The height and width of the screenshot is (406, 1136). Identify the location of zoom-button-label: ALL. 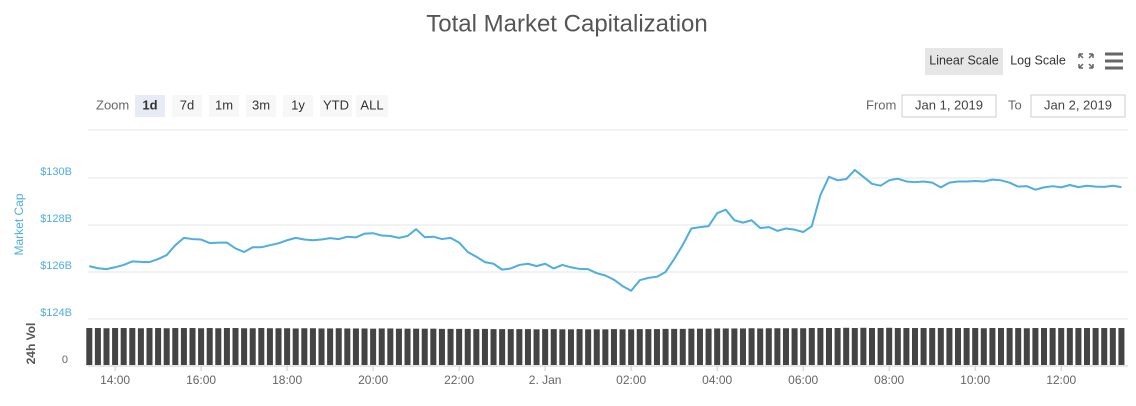
(371, 104).